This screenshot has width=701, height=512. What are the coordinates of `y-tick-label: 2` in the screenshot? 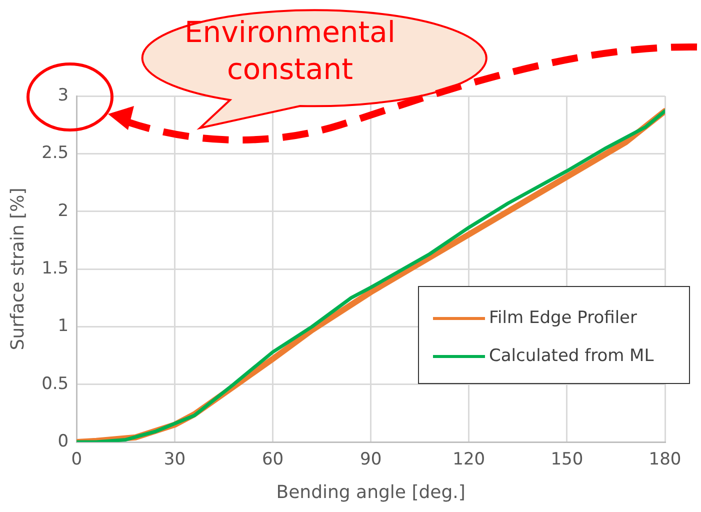 It's located at (63, 210).